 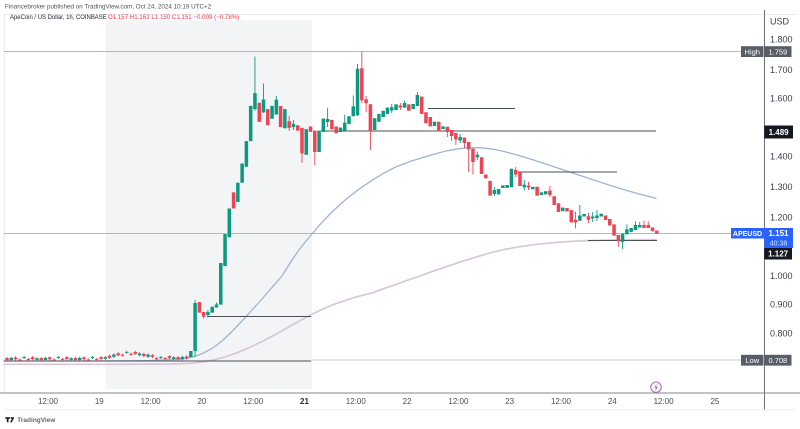 What do you see at coordinates (777, 51) in the screenshot?
I see `svg-text: 1.759` at bounding box center [777, 51].